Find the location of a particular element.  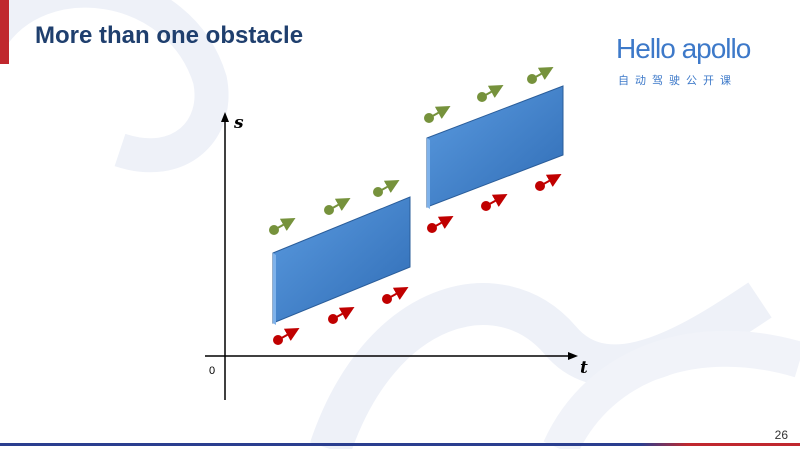

s-axis-label: s is located at coordinates (238, 123).